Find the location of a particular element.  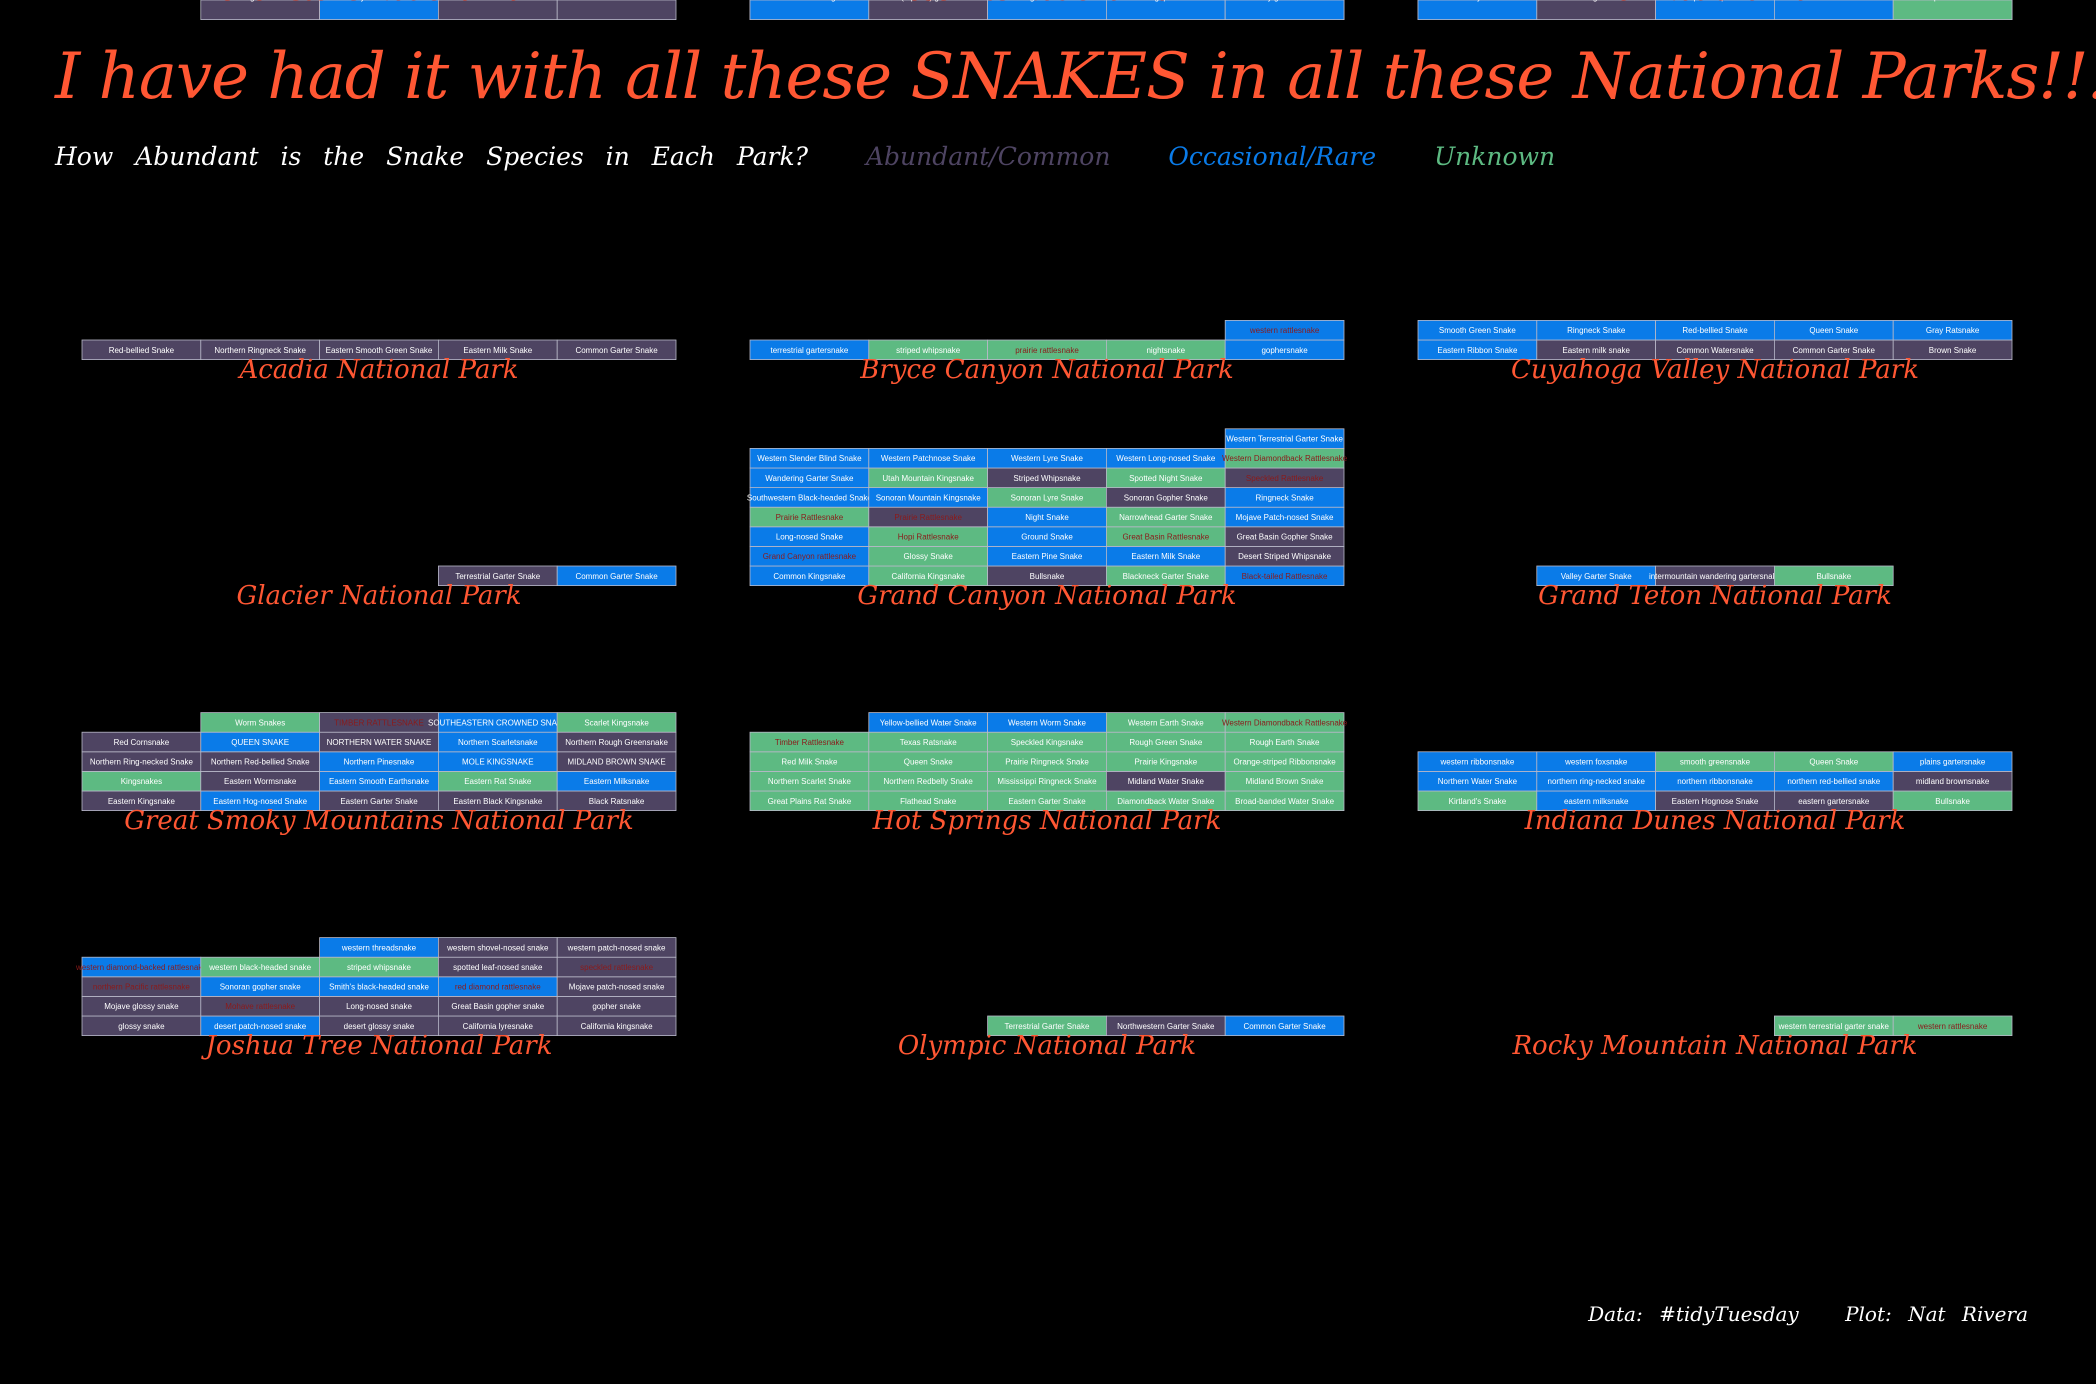

snake-name: Western Long-nosed Snake is located at coordinates (1166, 458).